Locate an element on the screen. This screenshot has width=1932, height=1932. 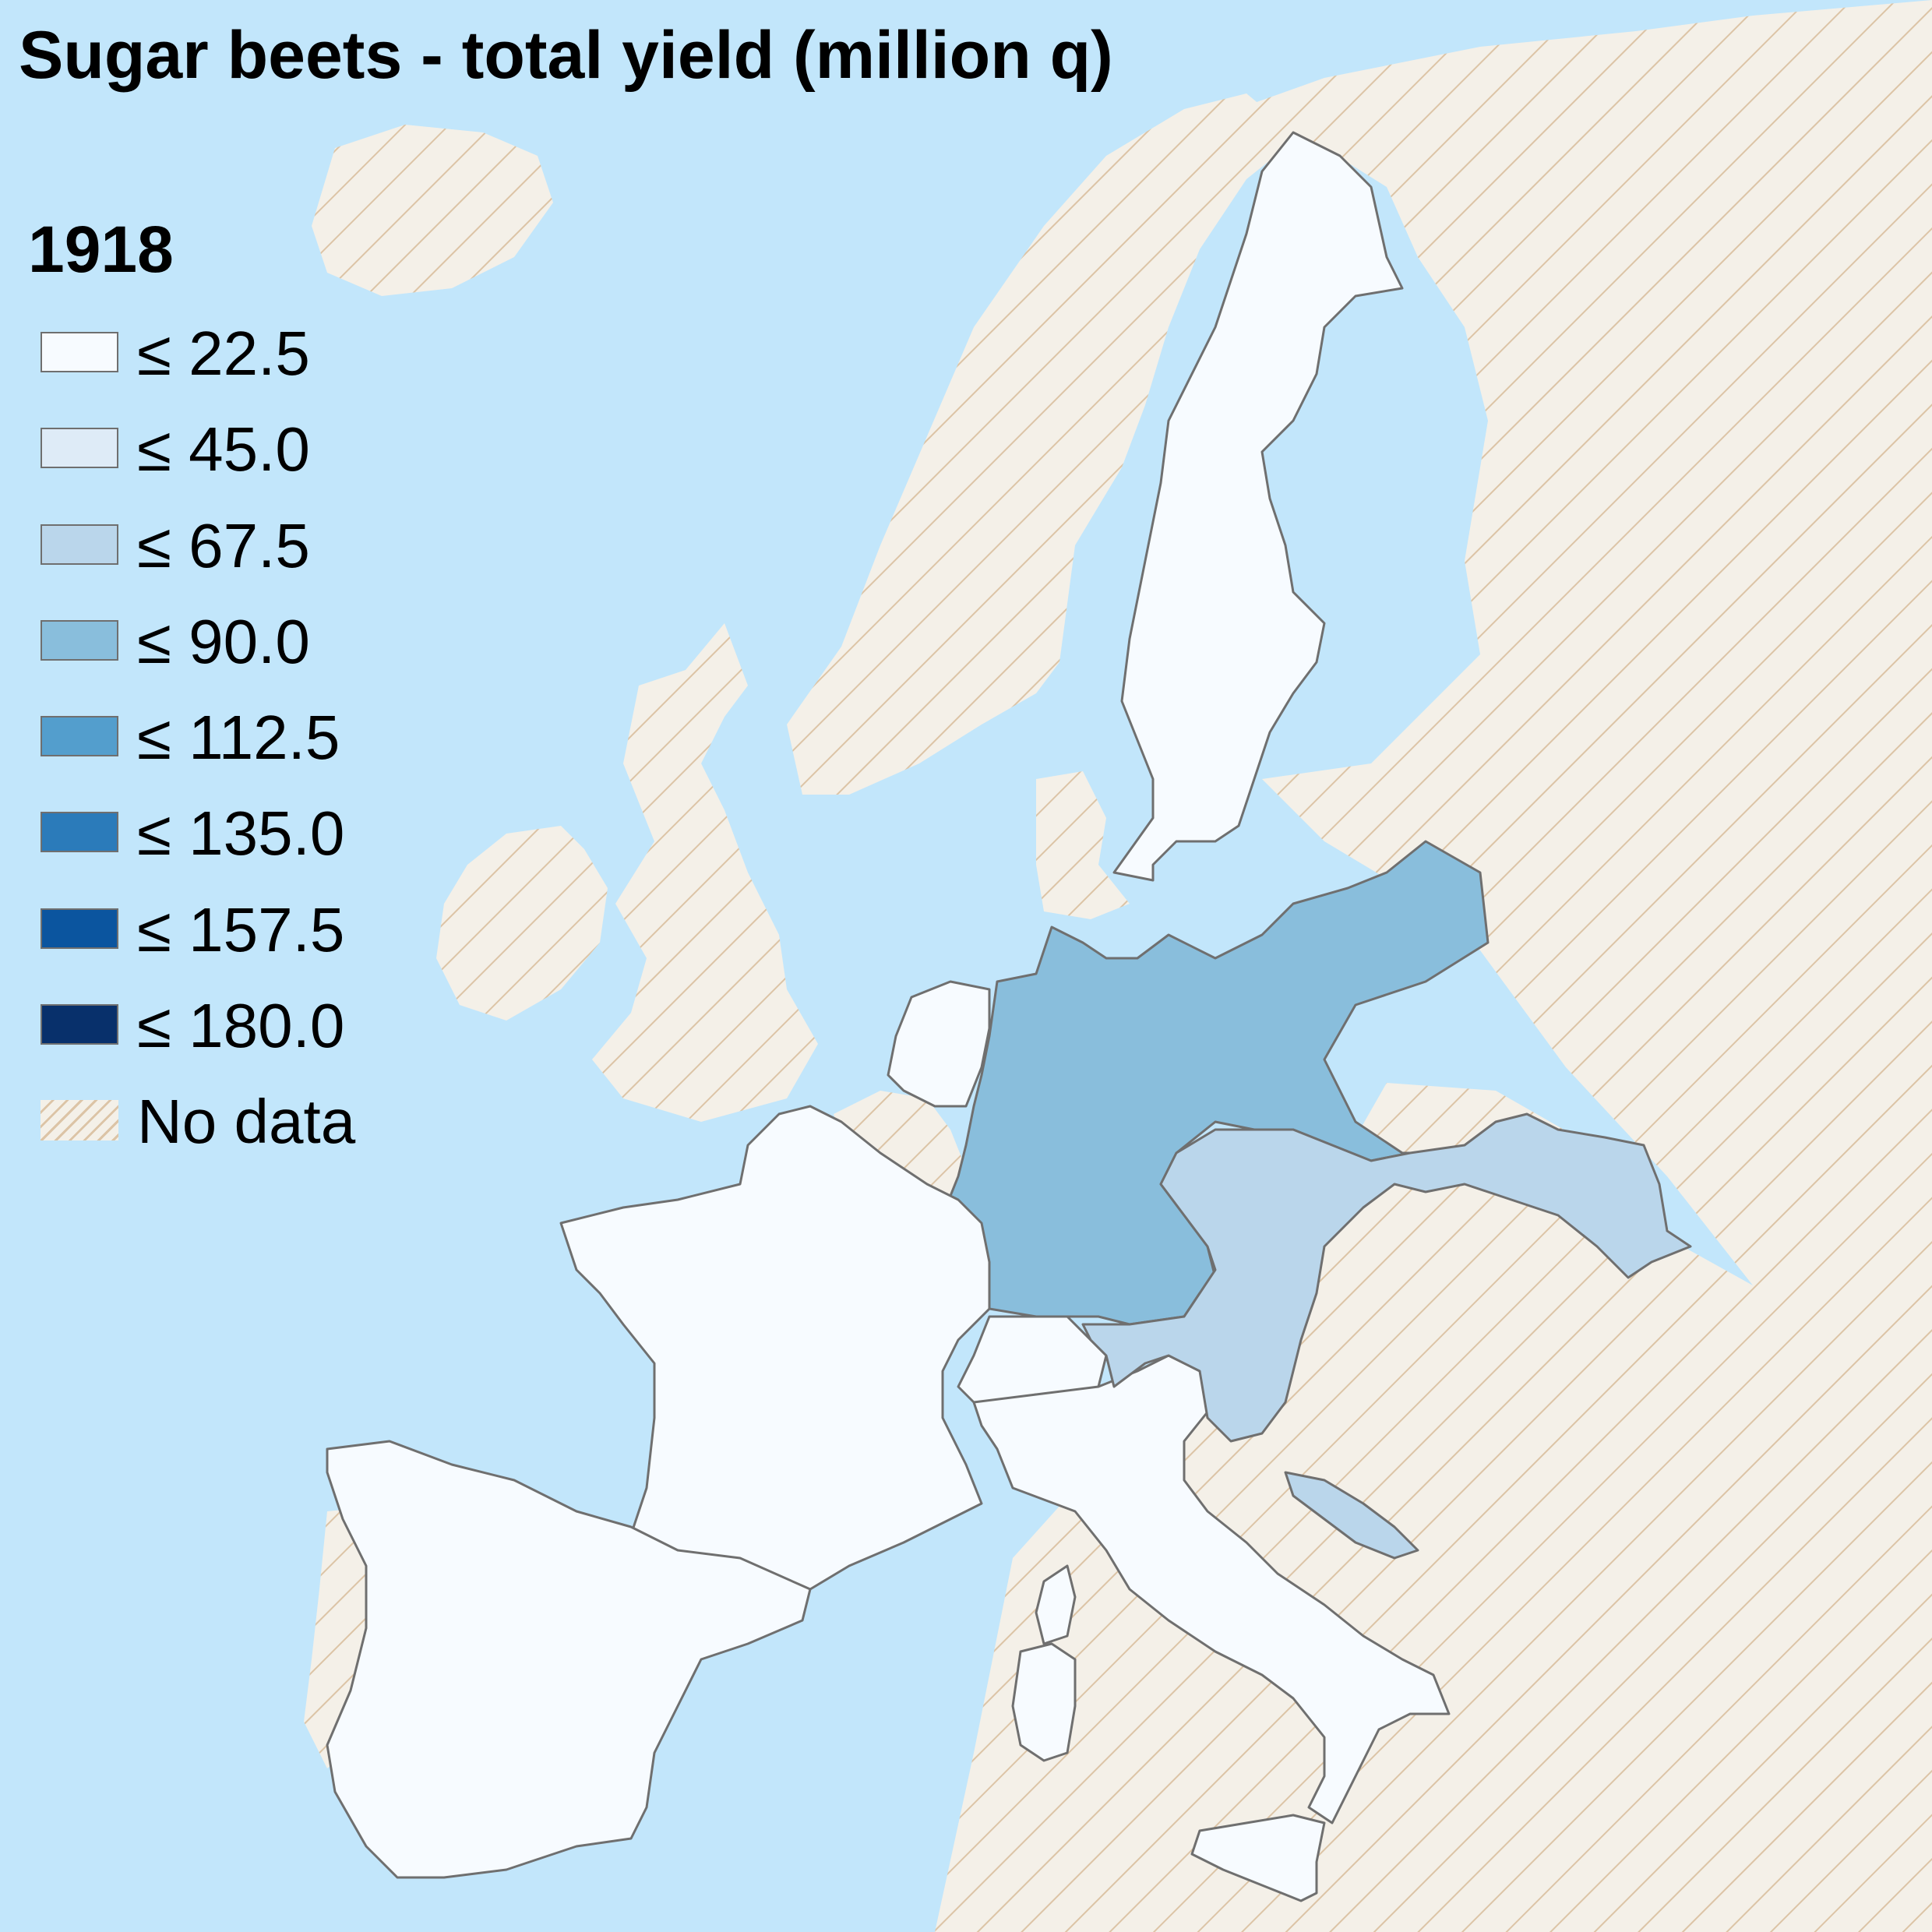
legend-swatch-nodata is located at coordinates (79, 1121).